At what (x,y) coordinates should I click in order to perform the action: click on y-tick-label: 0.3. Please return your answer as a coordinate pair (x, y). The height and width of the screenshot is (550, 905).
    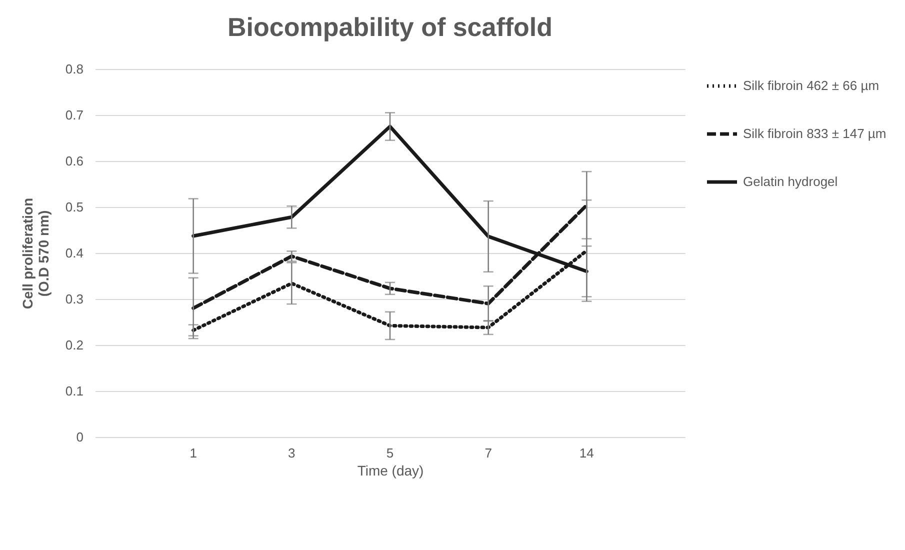
    Looking at the image, I should click on (74, 299).